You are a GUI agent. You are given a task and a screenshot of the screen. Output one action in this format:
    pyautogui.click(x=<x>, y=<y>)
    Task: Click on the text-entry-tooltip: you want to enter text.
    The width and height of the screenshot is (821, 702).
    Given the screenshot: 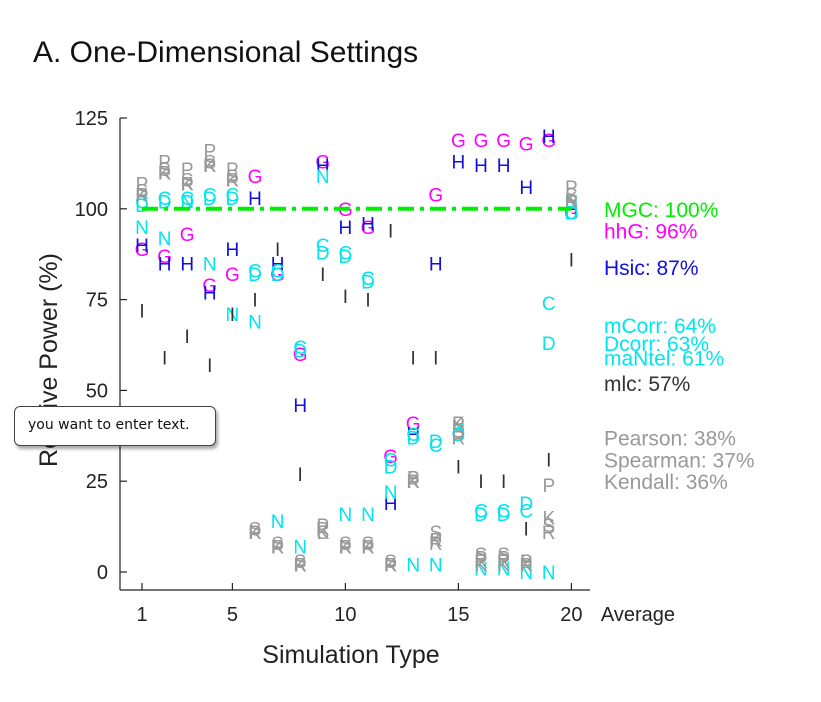 What is the action you would take?
    pyautogui.click(x=115, y=426)
    